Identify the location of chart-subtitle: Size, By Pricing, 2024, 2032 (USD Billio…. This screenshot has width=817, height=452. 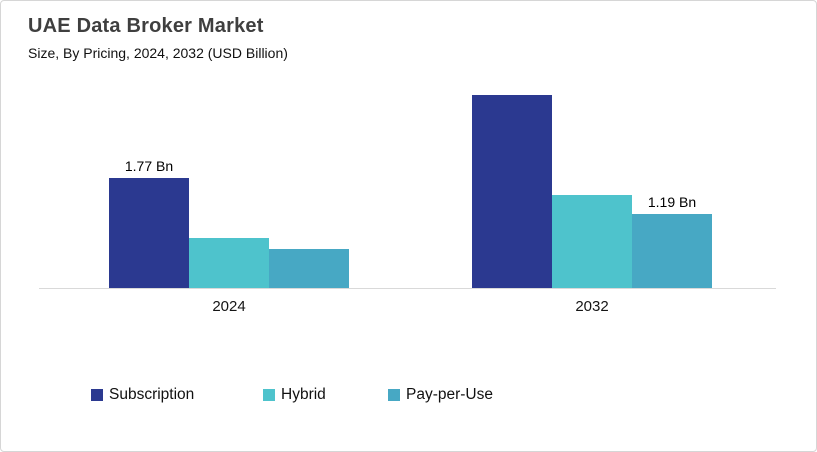
(158, 53).